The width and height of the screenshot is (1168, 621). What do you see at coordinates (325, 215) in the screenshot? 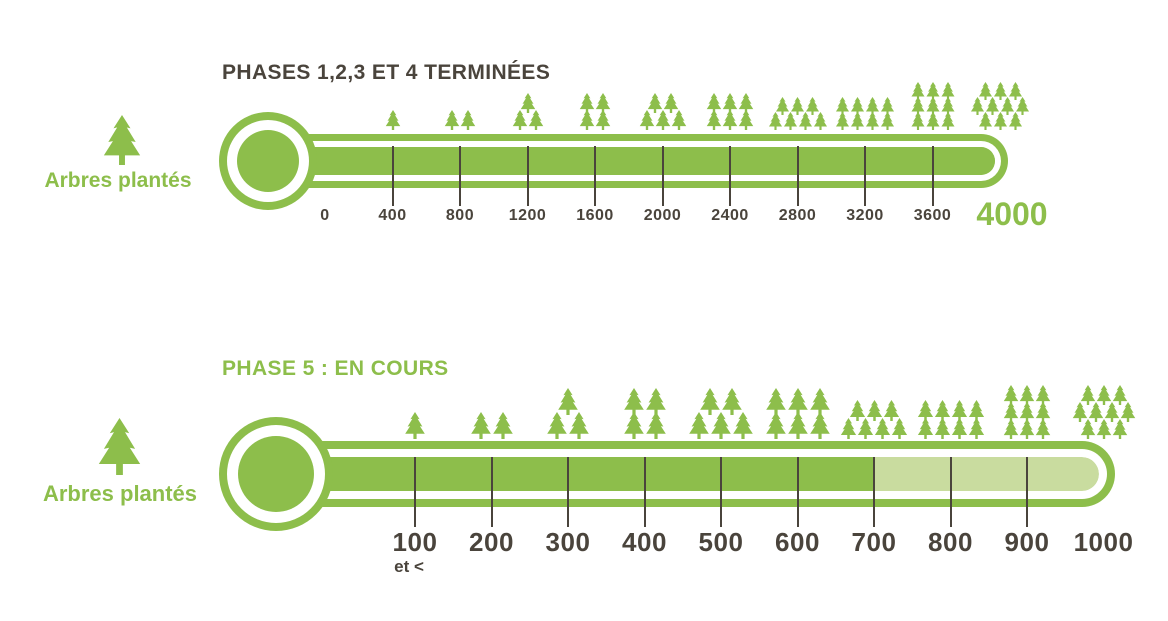
I see `tick-label: 0` at bounding box center [325, 215].